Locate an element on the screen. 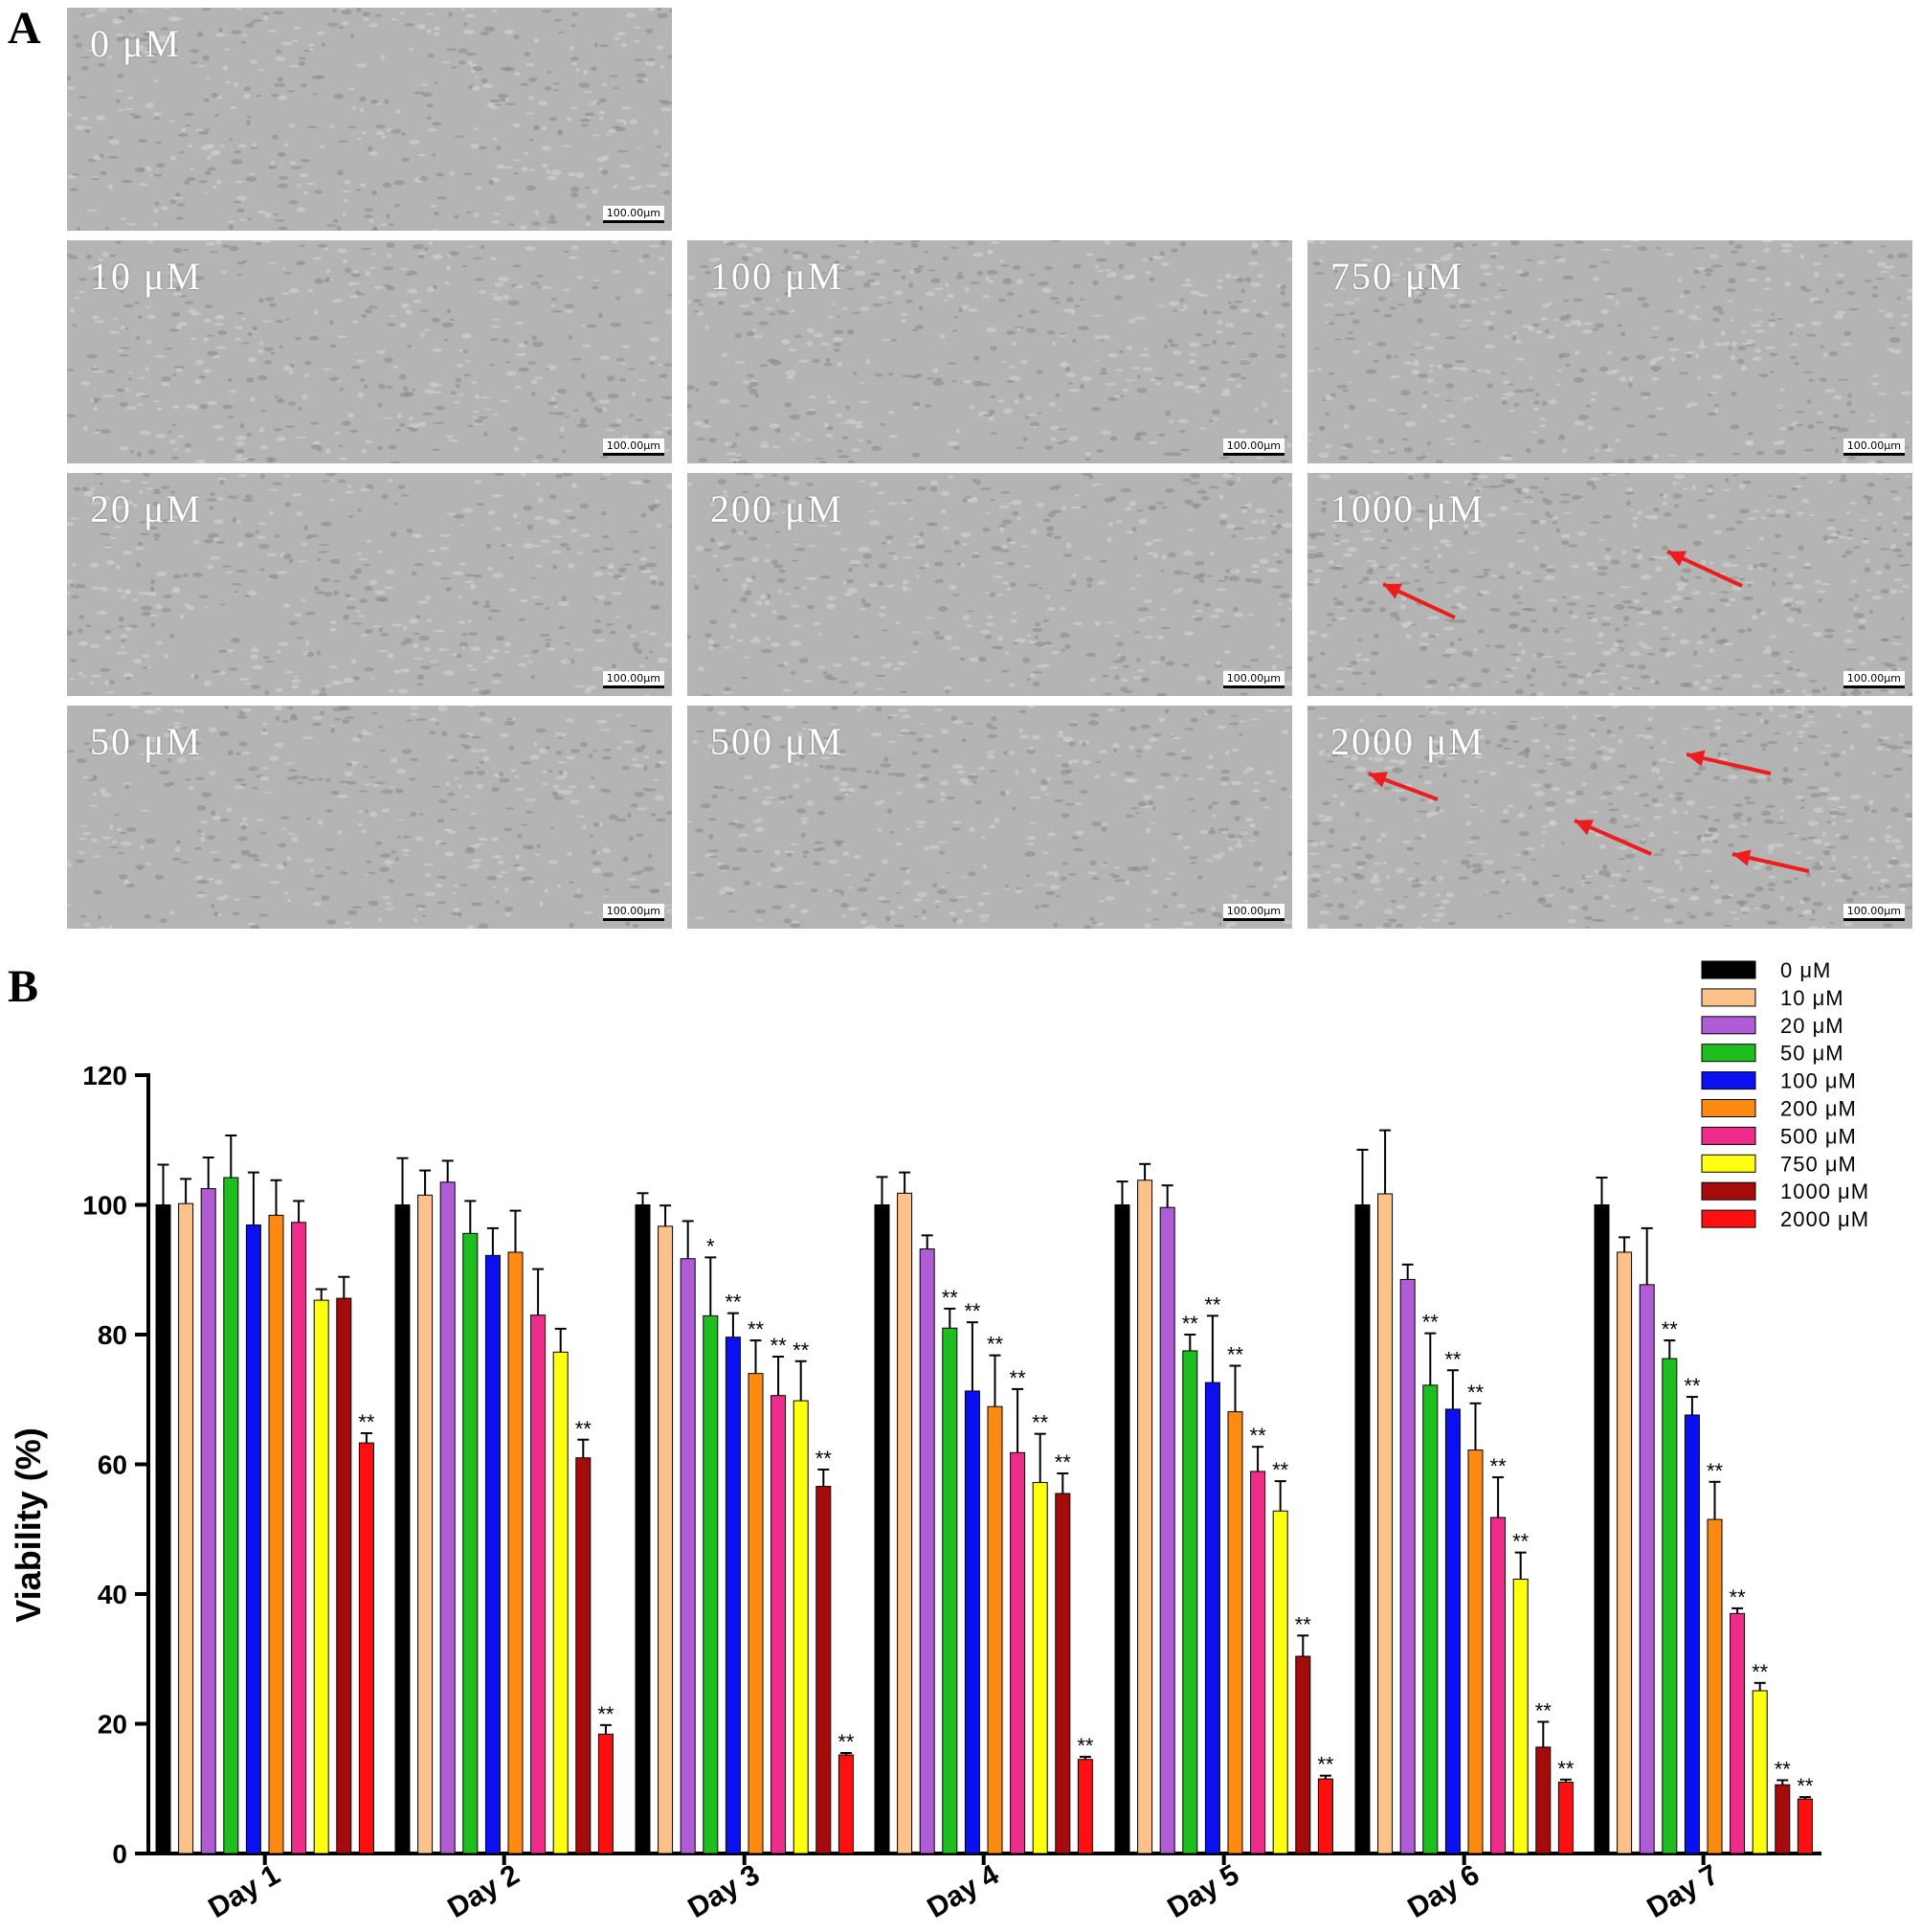 This screenshot has height=1932, width=1921. micrograph-panel: 10 μM 100.00μm is located at coordinates (369, 352).